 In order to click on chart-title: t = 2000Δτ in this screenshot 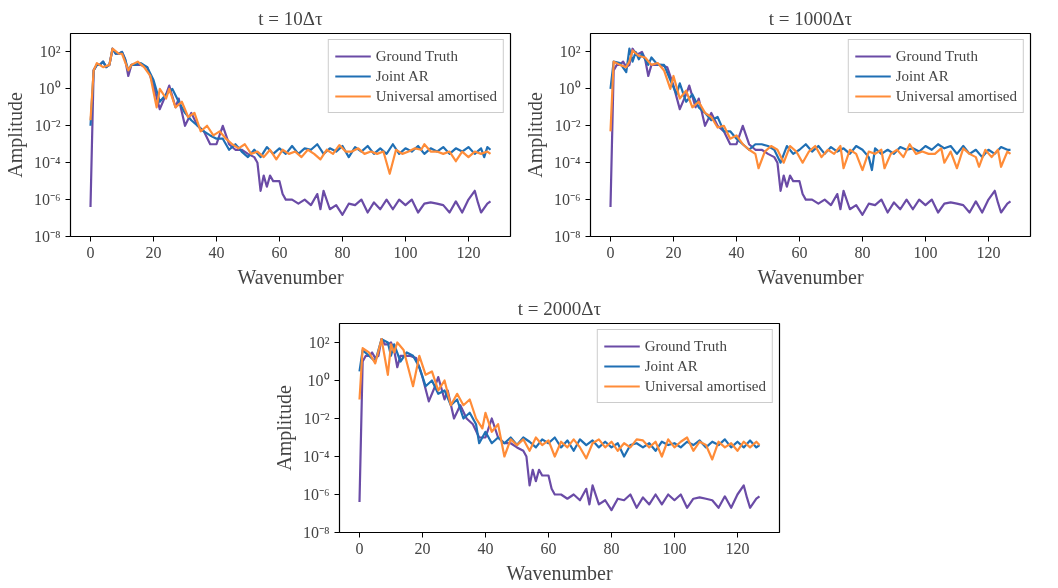, I will do `click(559, 308)`.